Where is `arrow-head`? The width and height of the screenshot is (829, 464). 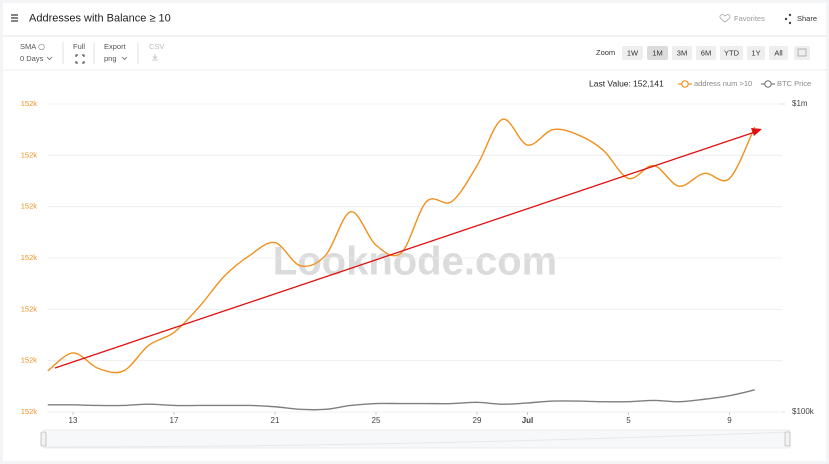
arrow-head is located at coordinates (756, 132).